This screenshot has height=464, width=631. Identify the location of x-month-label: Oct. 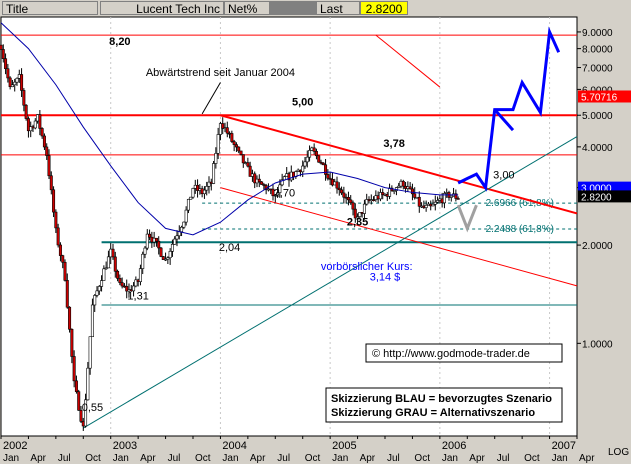
(203, 458).